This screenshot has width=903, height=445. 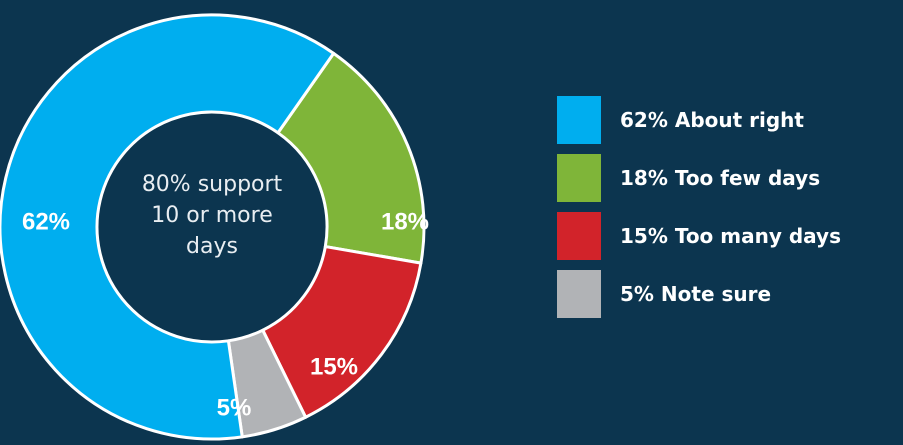 I want to click on slice-value-label-too-few-days: 18%, so click(x=405, y=222).